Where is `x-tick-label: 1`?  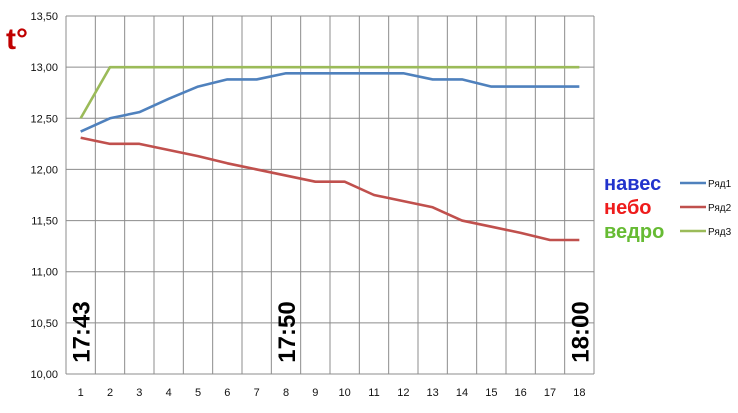
x-tick-label: 1 is located at coordinates (81, 393).